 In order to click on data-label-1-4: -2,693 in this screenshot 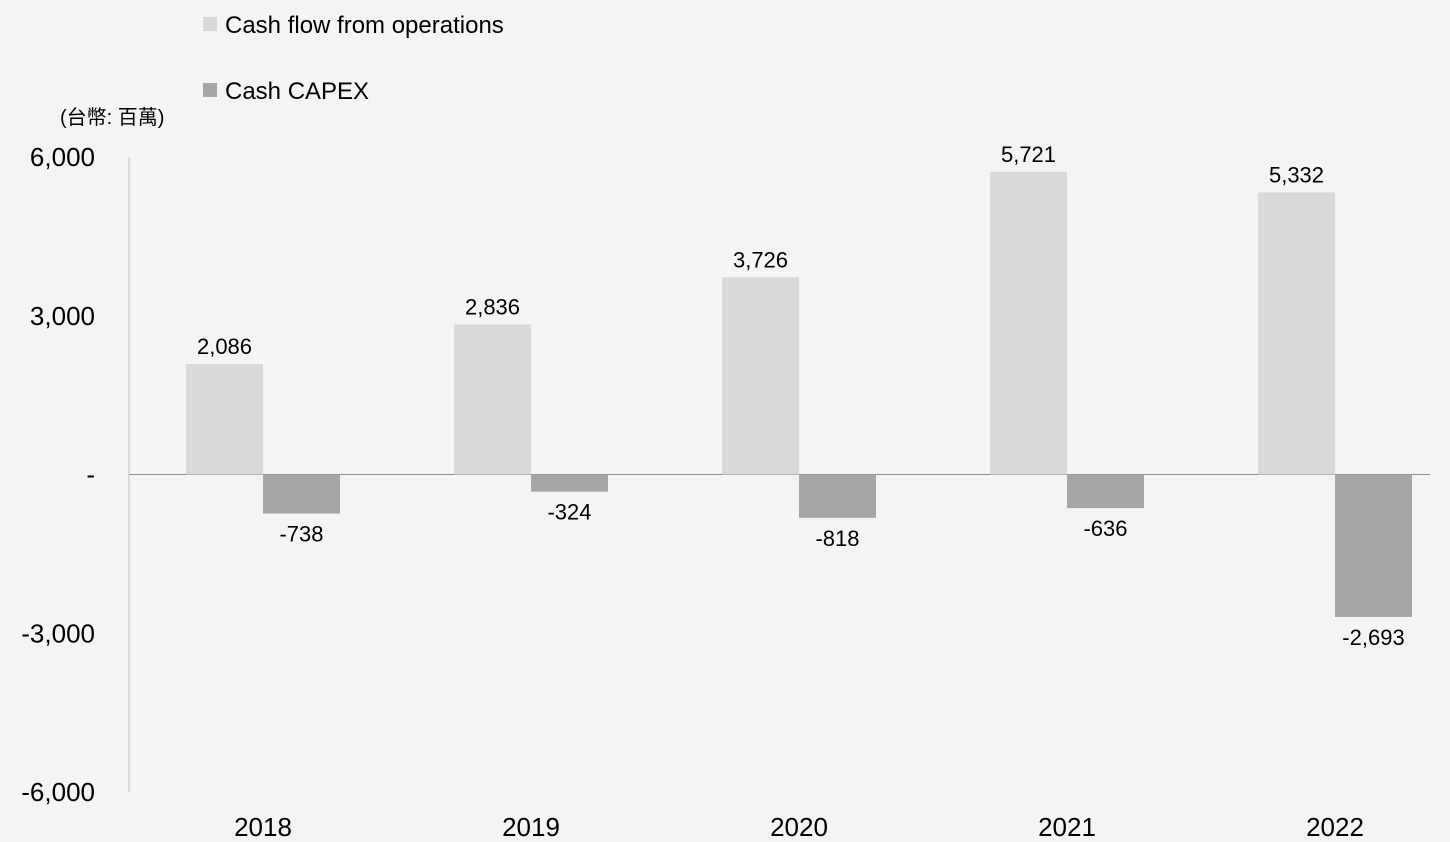, I will do `click(1373, 637)`.